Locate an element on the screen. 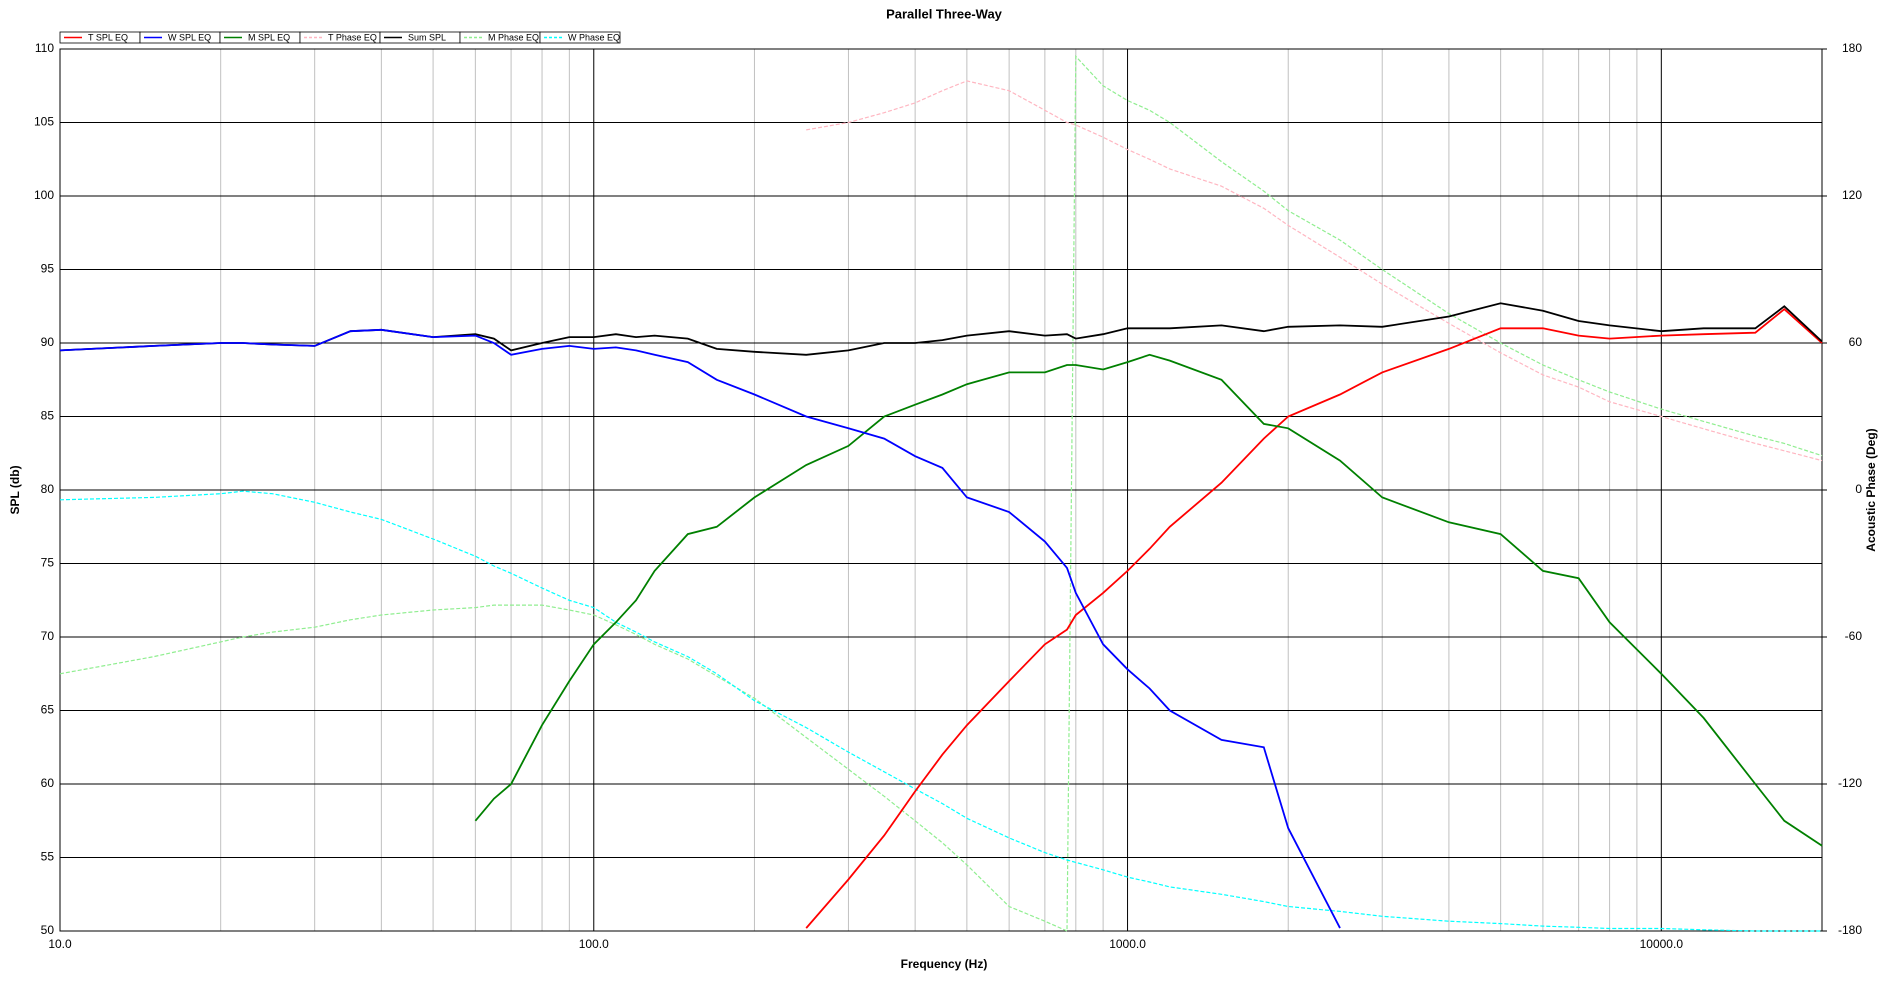 This screenshot has height=982, width=1889. y-tick-label: 95 is located at coordinates (48, 269).